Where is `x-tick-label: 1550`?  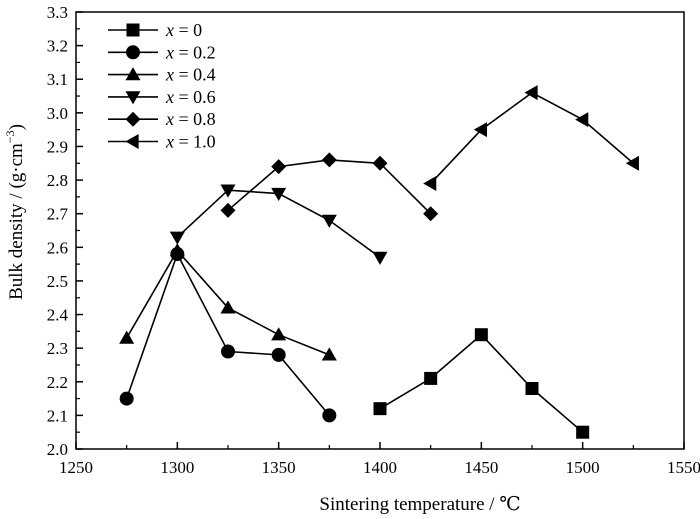
x-tick-label: 1550 is located at coordinates (683, 467).